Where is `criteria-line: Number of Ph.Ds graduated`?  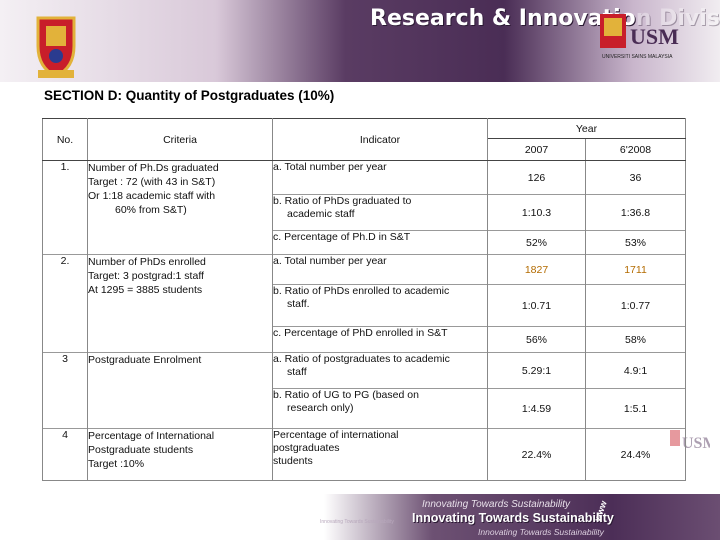 criteria-line: Number of Ph.Ds graduated is located at coordinates (153, 168).